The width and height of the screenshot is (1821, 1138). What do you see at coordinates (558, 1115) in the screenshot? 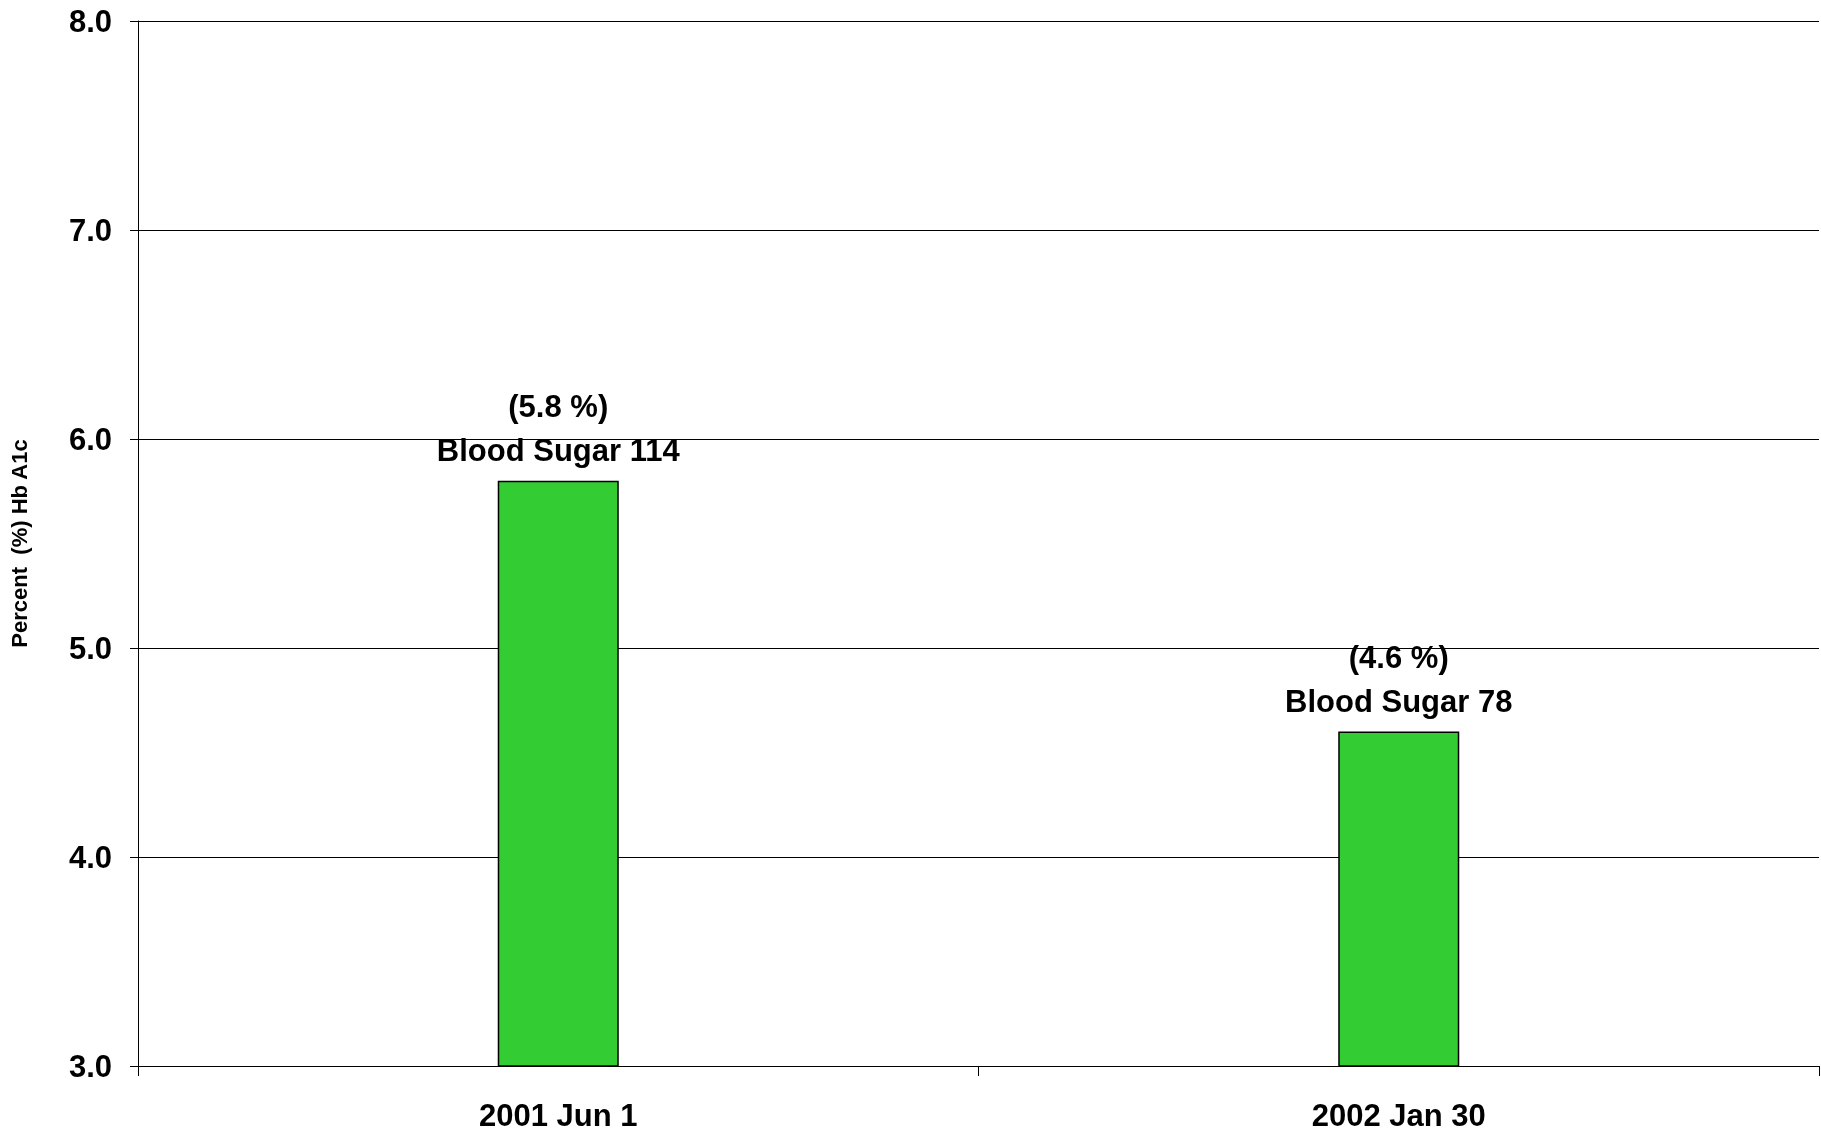
I see `x-tick-label: 2001 Jun 1` at bounding box center [558, 1115].